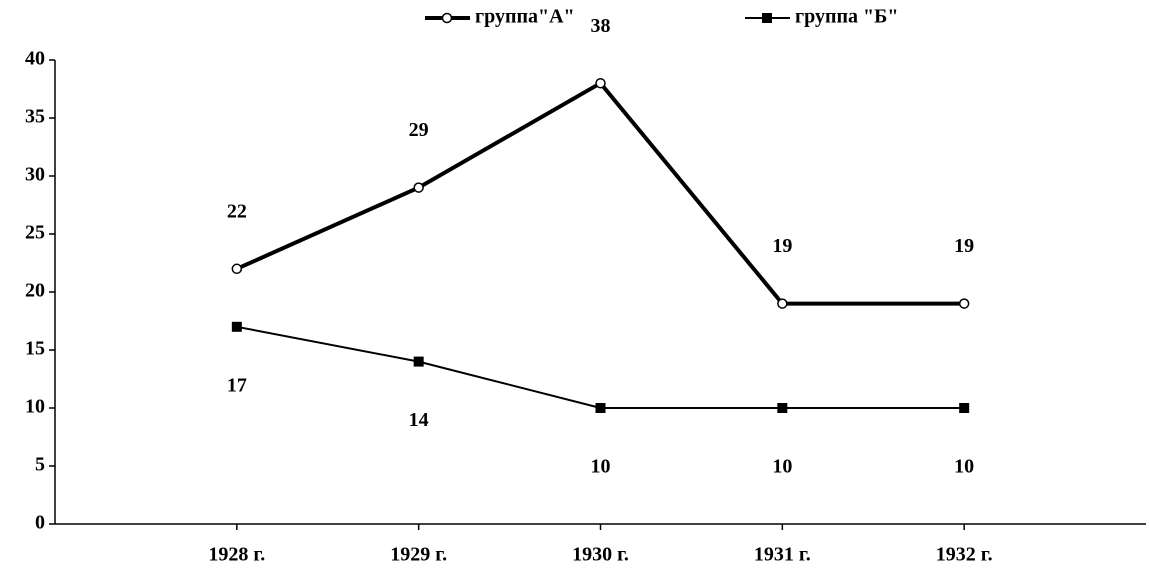  What do you see at coordinates (237, 211) in the screenshot?
I see `data-label: 22` at bounding box center [237, 211].